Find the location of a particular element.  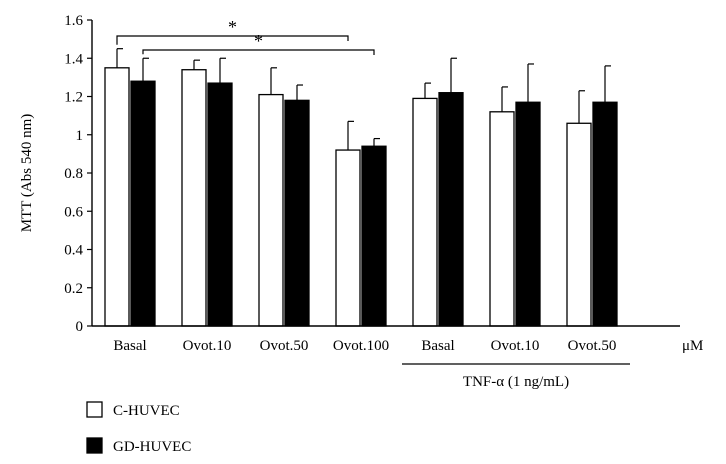

y-tick-label: 0 is located at coordinates (80, 327).